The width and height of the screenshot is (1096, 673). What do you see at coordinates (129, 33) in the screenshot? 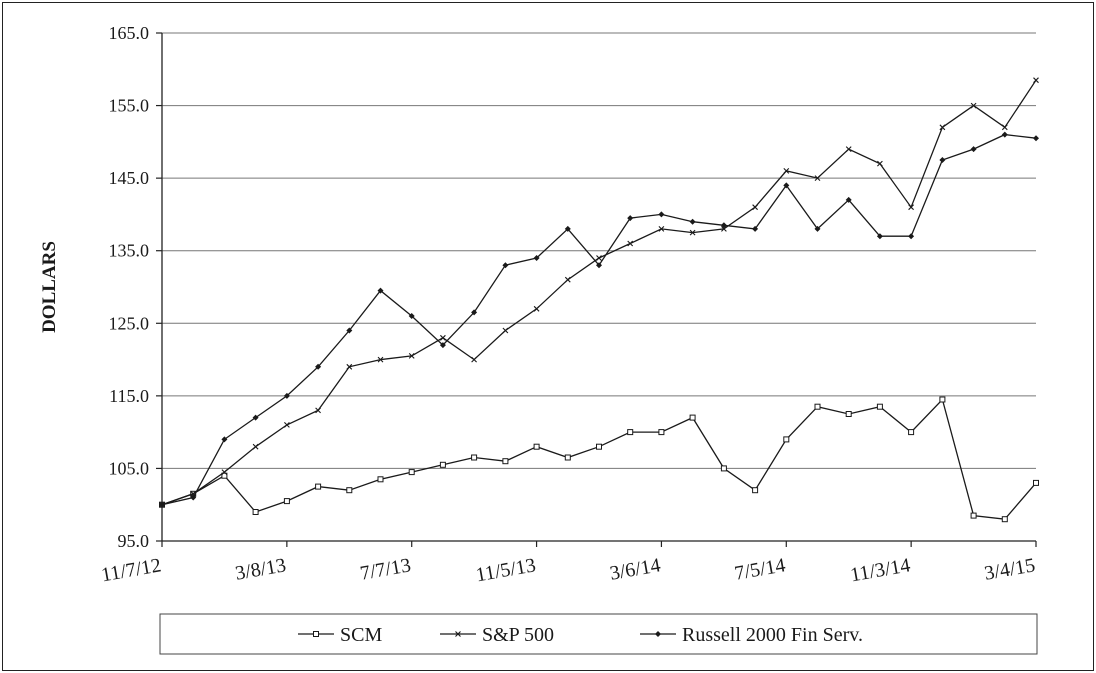
I see `y-tick-label: 165.0` at bounding box center [129, 33].